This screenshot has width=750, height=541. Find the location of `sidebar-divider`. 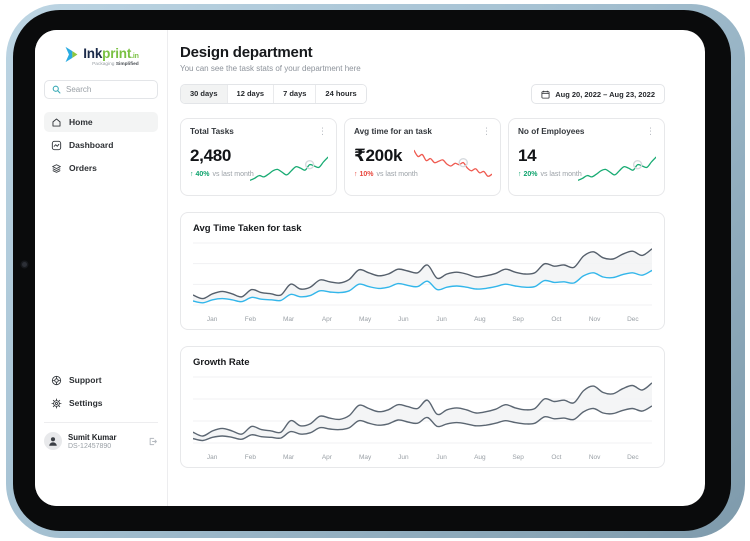

sidebar-divider is located at coordinates (101, 422).